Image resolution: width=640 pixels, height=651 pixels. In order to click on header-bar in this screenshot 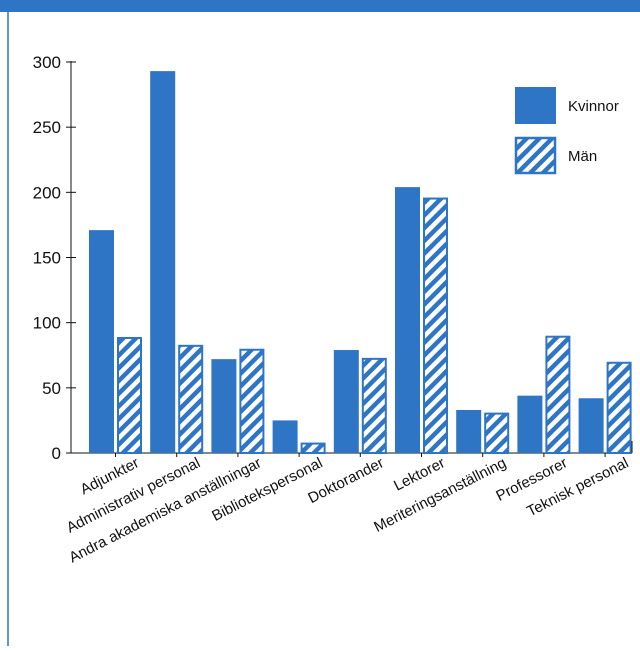, I will do `click(320, 6)`.